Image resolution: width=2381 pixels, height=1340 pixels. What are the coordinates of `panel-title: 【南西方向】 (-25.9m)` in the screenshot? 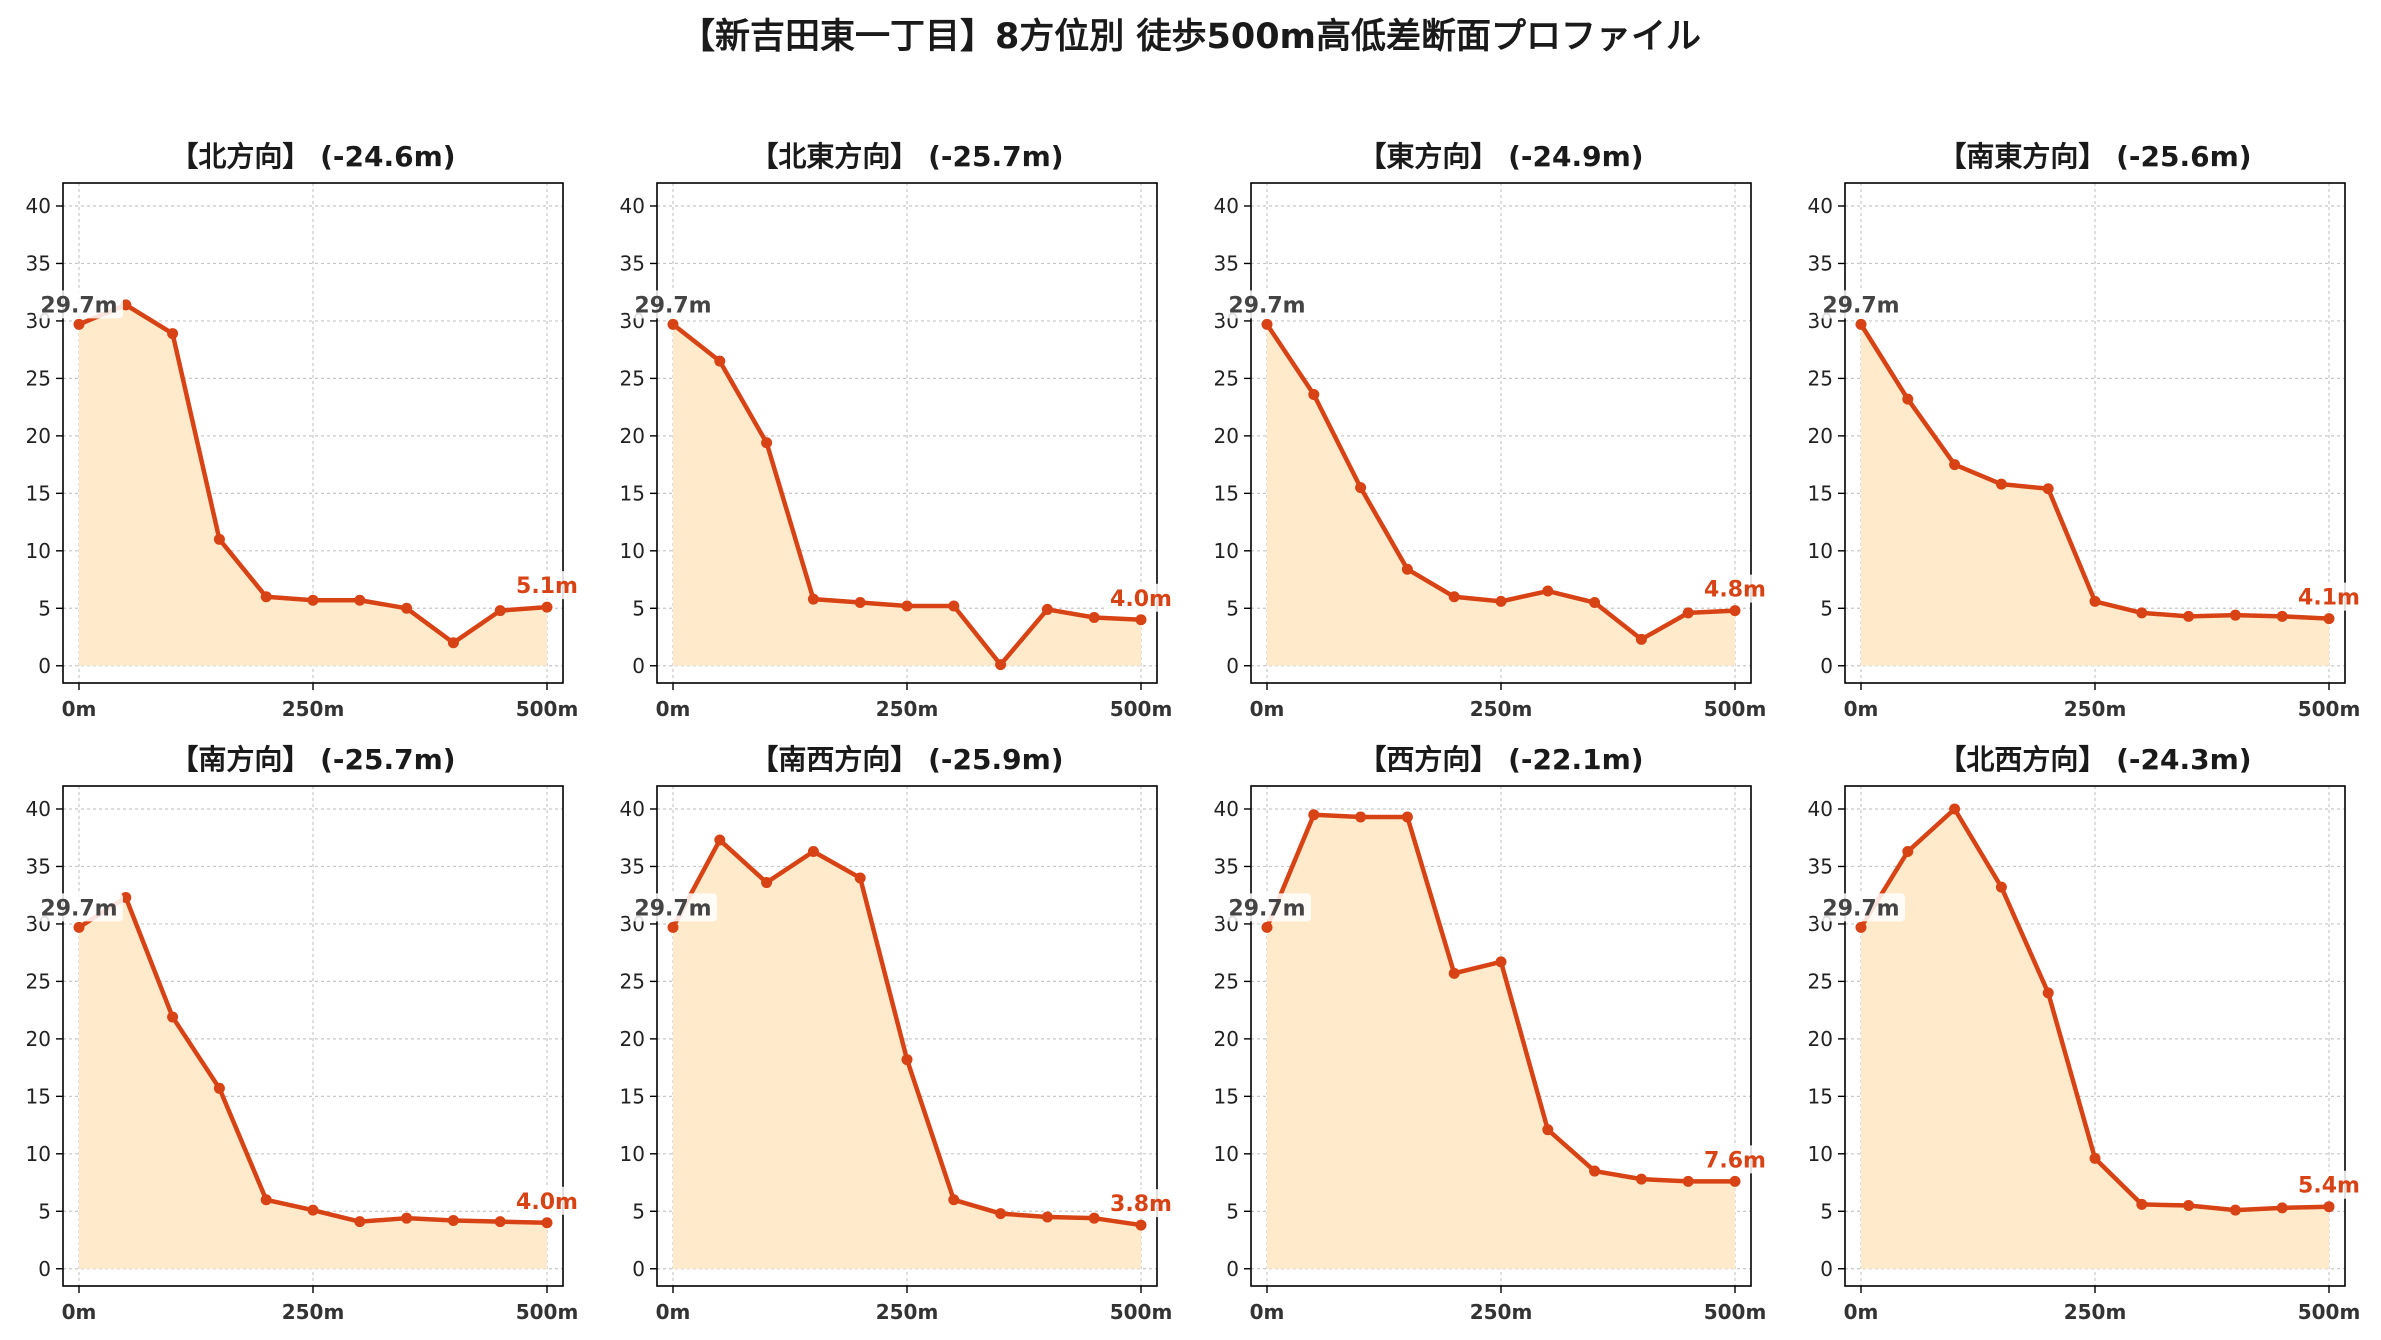 It's located at (906, 759).